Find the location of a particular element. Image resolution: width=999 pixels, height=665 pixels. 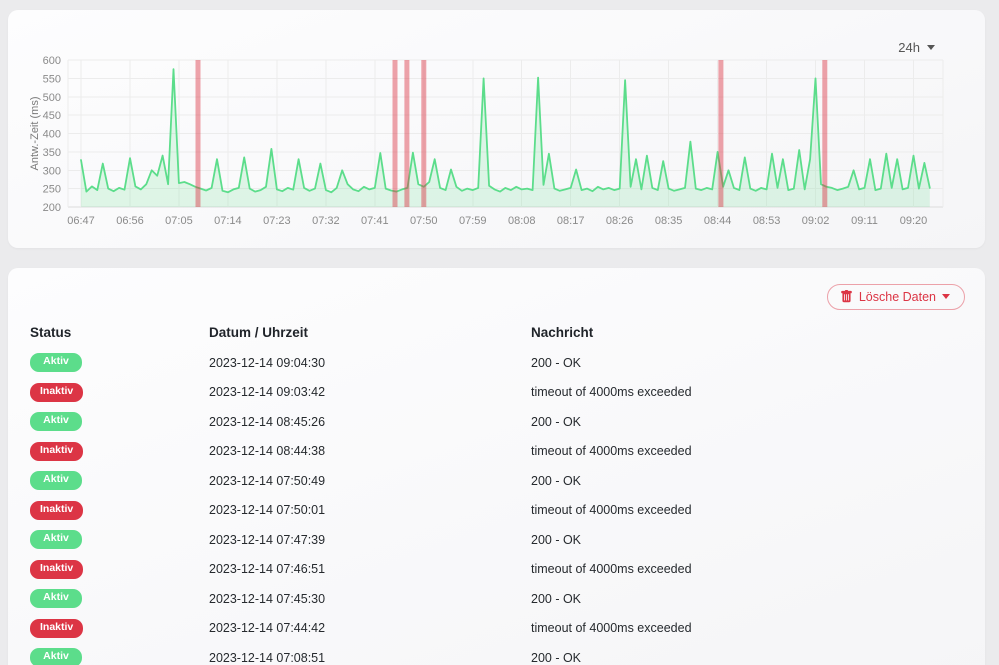

period-dropdown-label: 24h is located at coordinates (909, 47).